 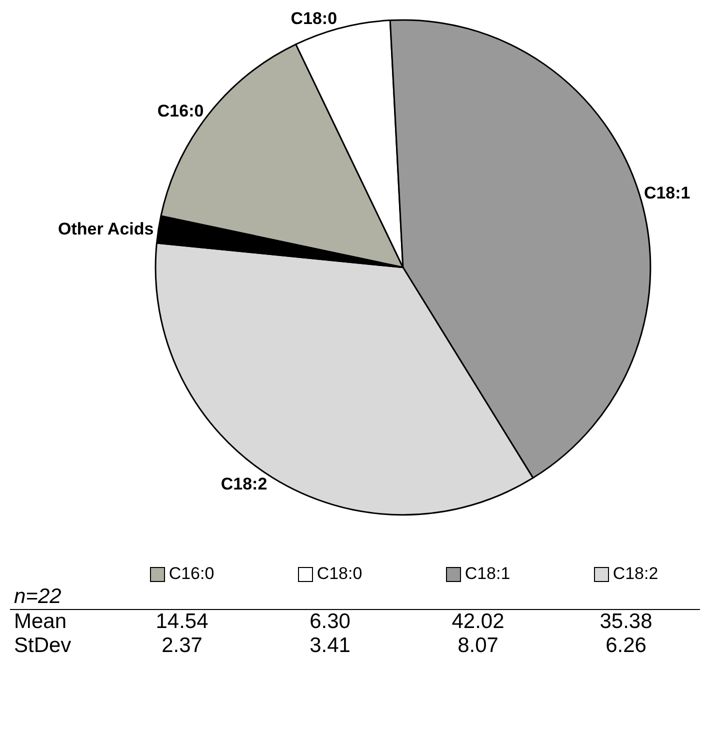 I want to click on data-label: 42.02, so click(x=478, y=622).